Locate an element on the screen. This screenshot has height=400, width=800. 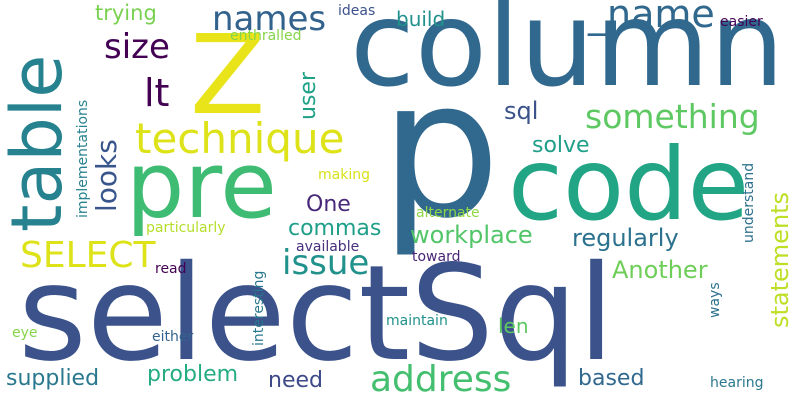
word-size: size is located at coordinates (137, 47).